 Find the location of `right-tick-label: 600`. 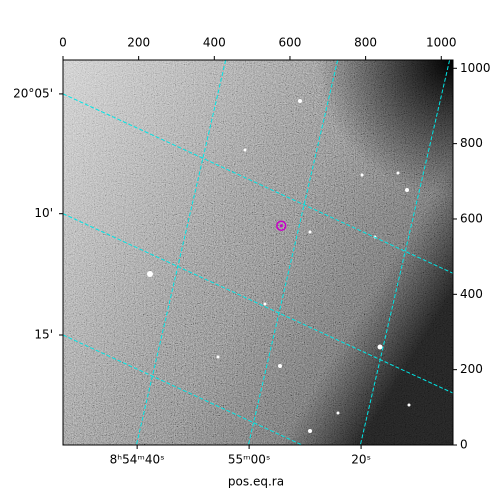

right-tick-label: 600 is located at coordinates (471, 218).